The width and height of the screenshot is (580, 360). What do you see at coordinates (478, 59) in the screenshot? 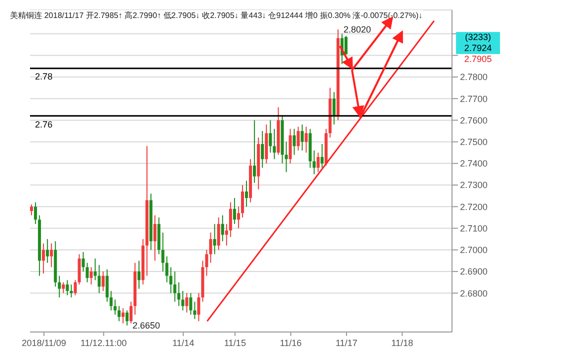
I see `text: 2.7905` at bounding box center [478, 59].